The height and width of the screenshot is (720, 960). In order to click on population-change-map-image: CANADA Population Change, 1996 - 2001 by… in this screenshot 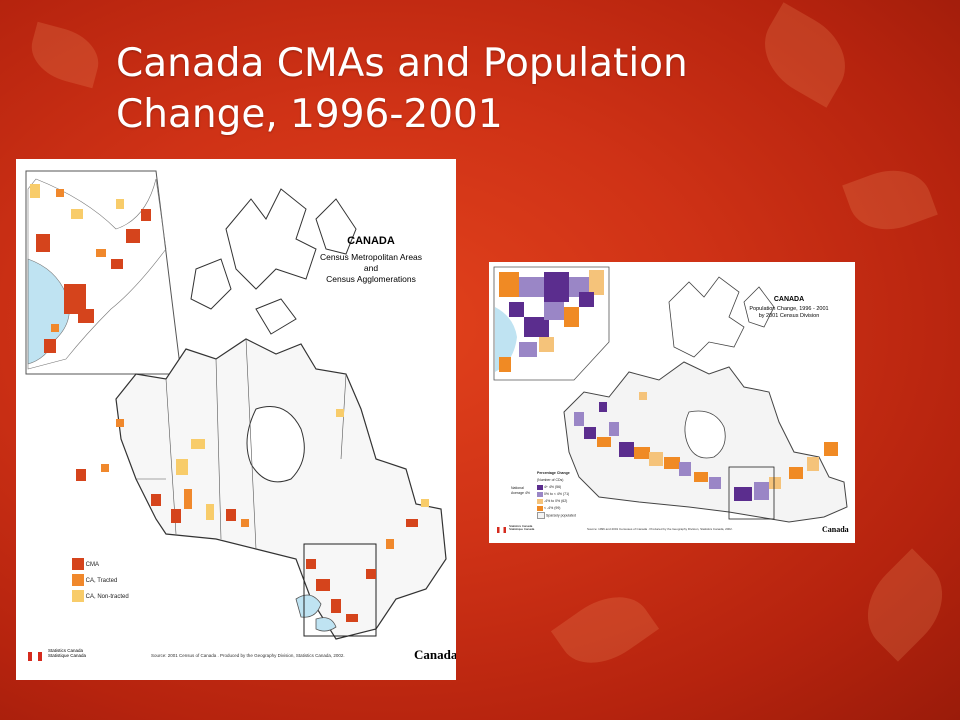, I will do `click(672, 402)`.